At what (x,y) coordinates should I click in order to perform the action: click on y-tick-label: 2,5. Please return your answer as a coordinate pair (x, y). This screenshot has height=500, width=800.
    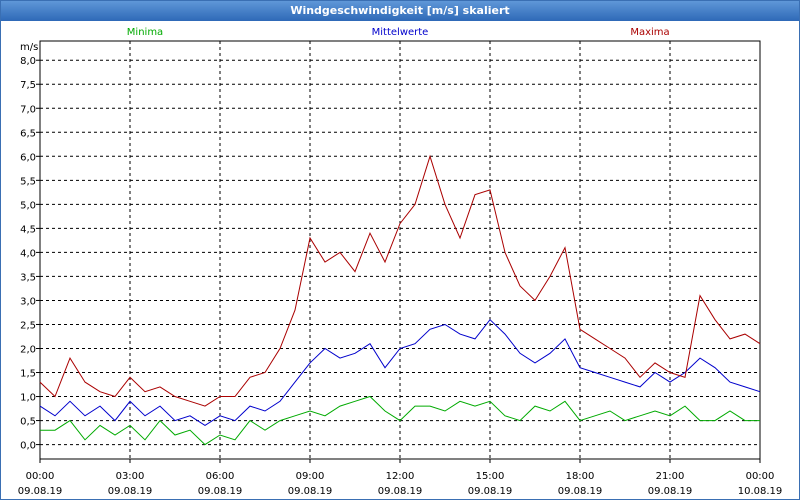
    Looking at the image, I should click on (28, 325).